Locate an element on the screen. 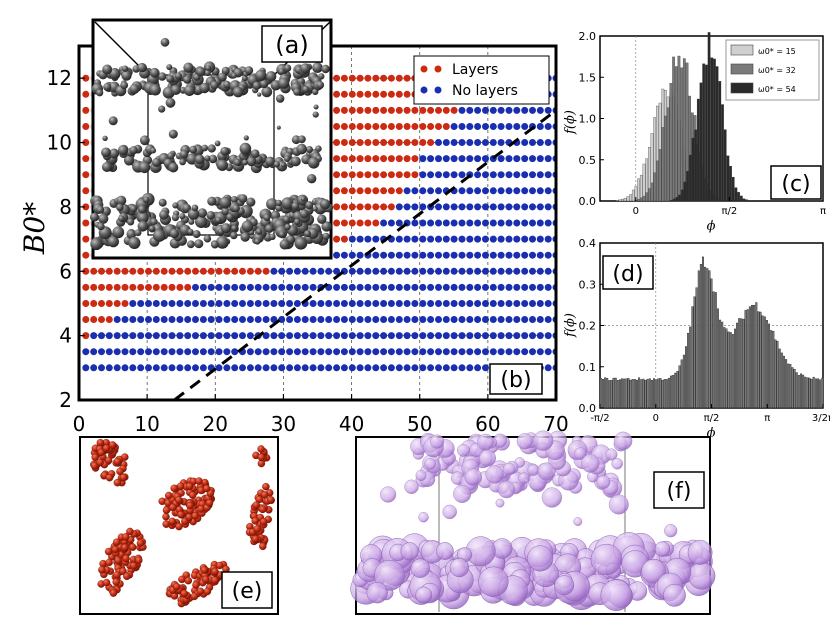 The width and height of the screenshot is (830, 627). histogram-c-y-tick-label: 0.0 is located at coordinates (588, 201).